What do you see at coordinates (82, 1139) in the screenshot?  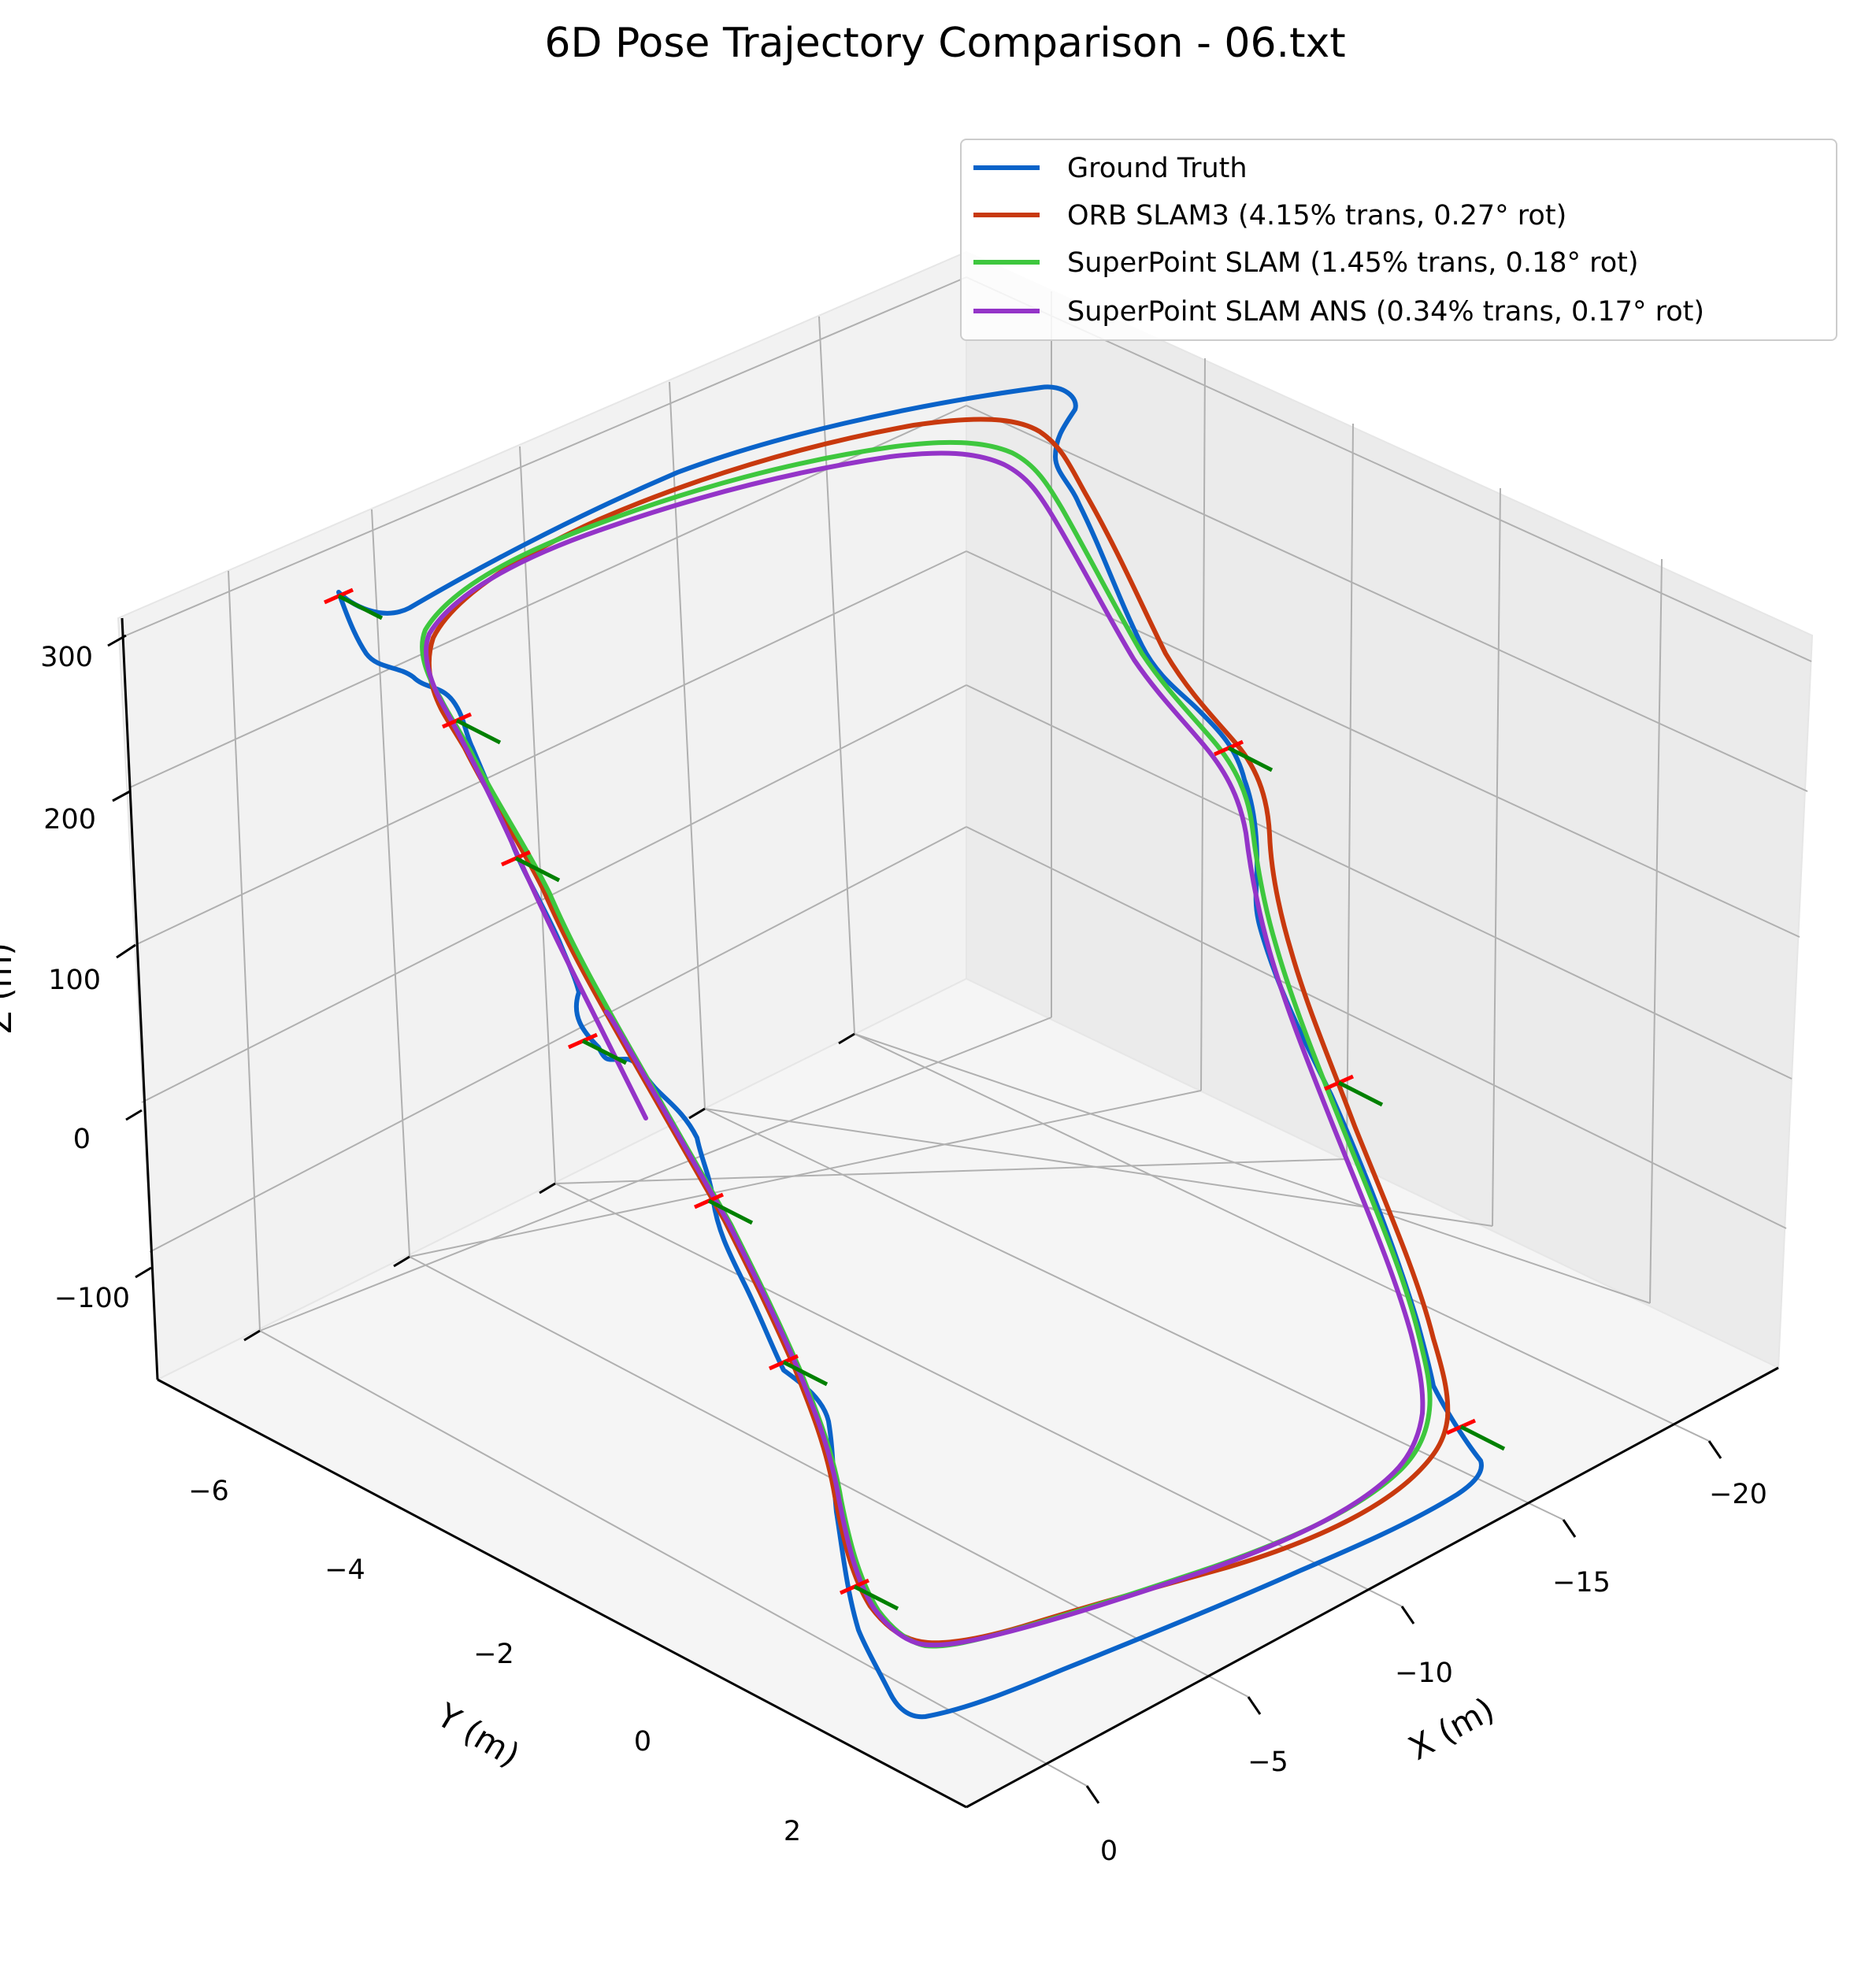 I see `z-tick-0: 0` at bounding box center [82, 1139].